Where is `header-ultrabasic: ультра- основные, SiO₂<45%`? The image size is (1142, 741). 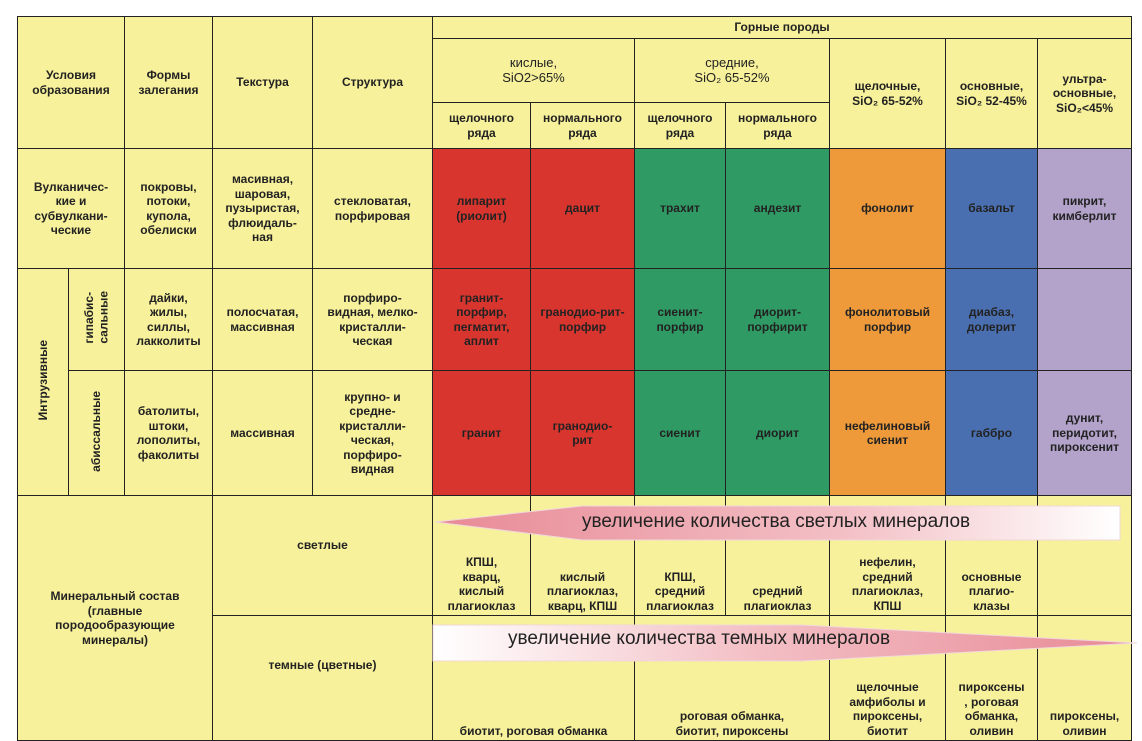
header-ultrabasic: ультра- основные, SiO₂<45% is located at coordinates (1084, 93).